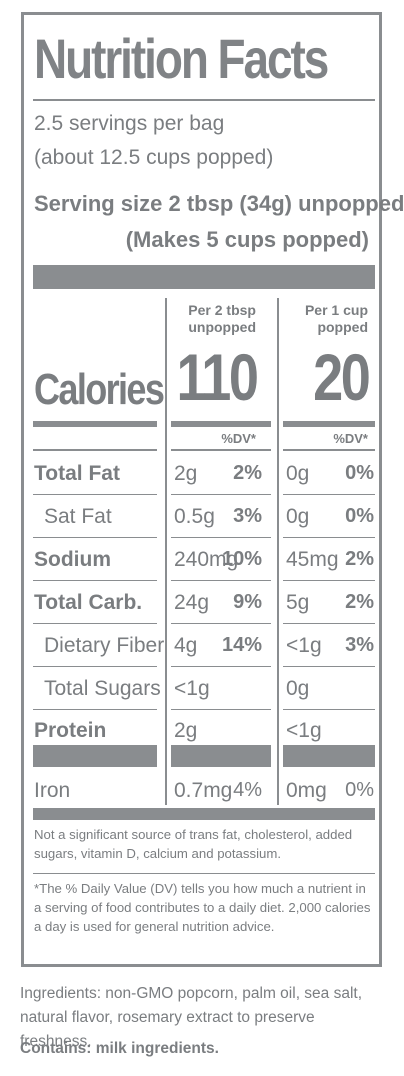  I want to click on nutrient-name: Total Fat, so click(77, 473).